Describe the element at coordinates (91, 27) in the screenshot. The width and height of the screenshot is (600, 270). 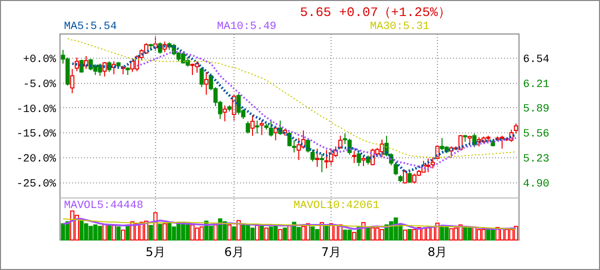
I see `text: MA5:5.54` at that location.